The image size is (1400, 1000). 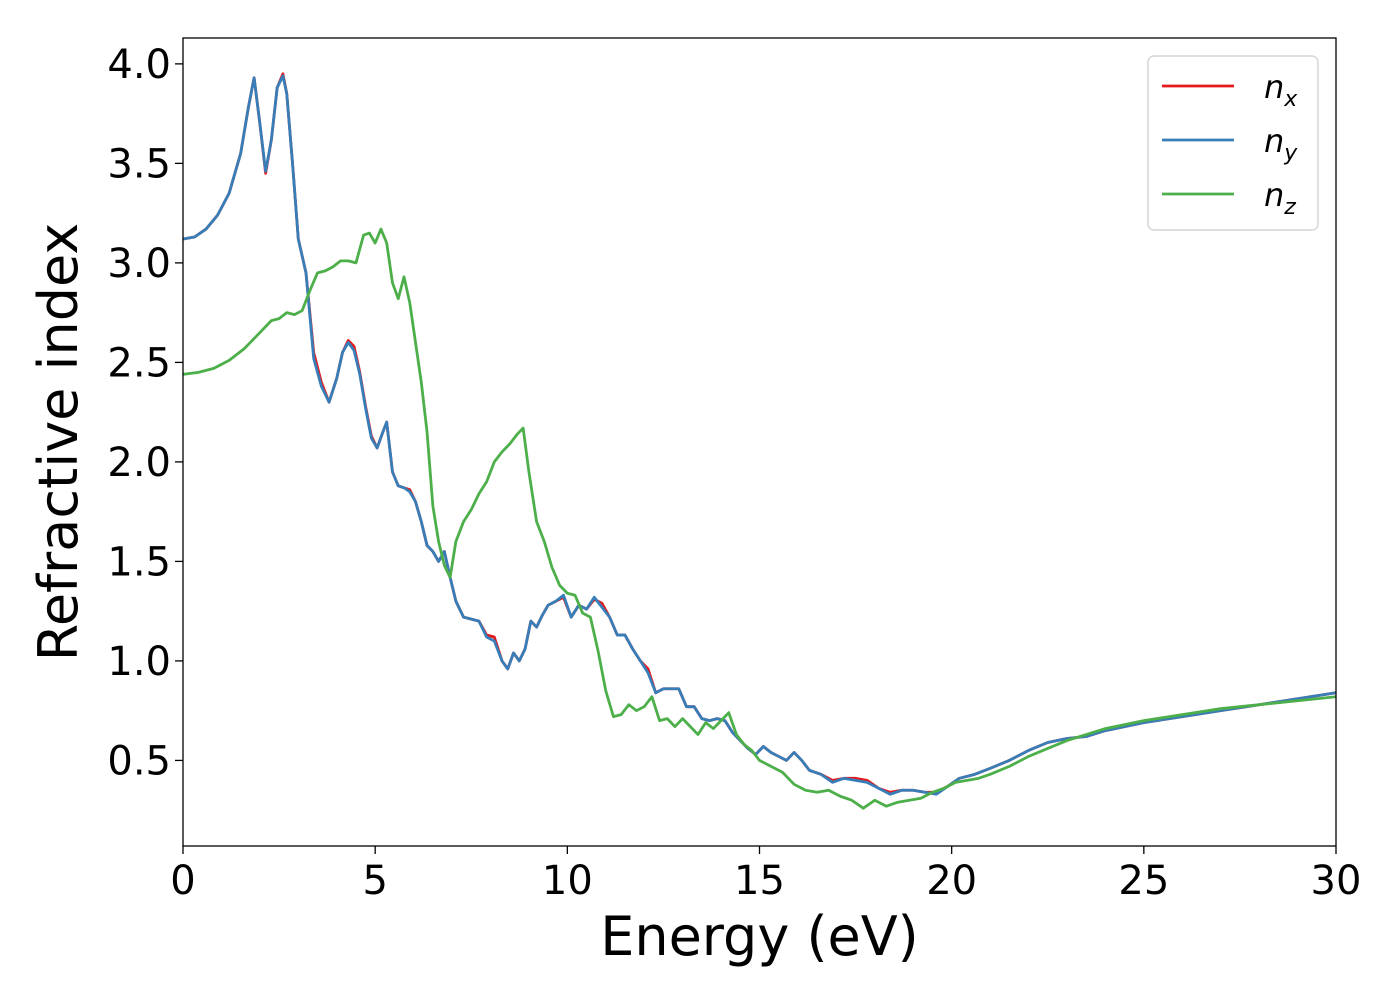 I want to click on y-tick-label: 3.0, so click(x=139, y=264).